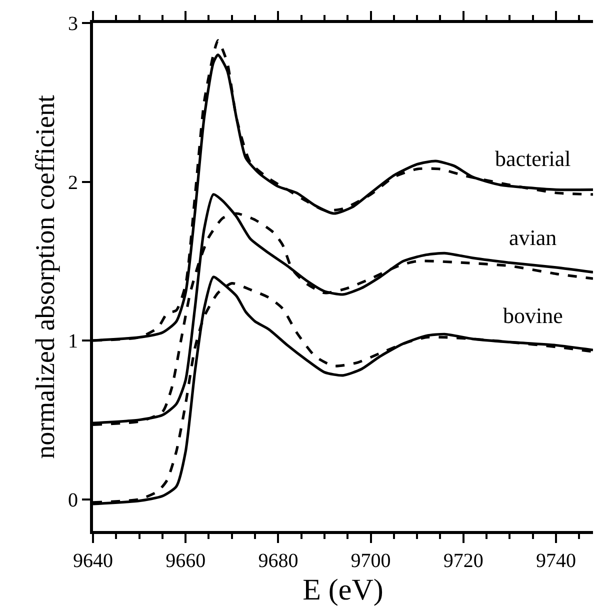  I want to click on y-axis-title: normalized absorption coefficient, so click(45, 276).